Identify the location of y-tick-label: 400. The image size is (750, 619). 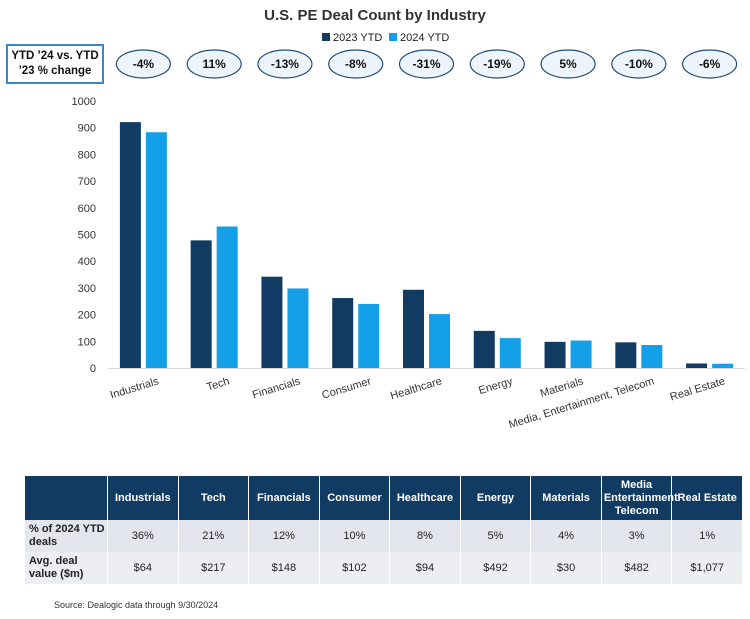
(87, 262).